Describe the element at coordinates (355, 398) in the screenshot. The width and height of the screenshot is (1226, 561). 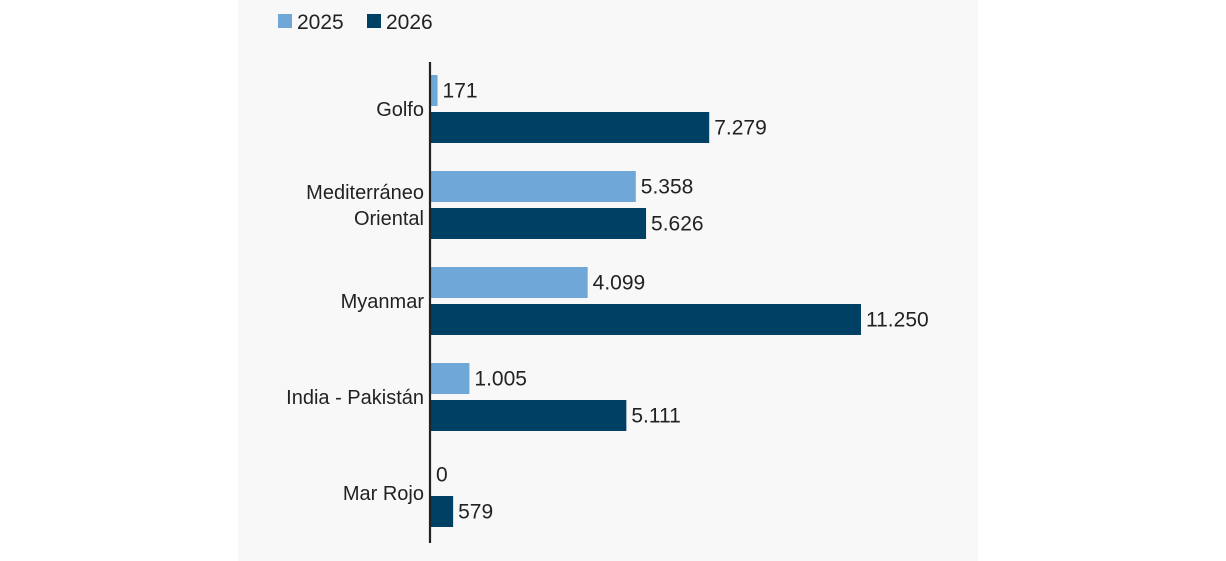
I see `category-label-3: India - Pakistán` at that location.